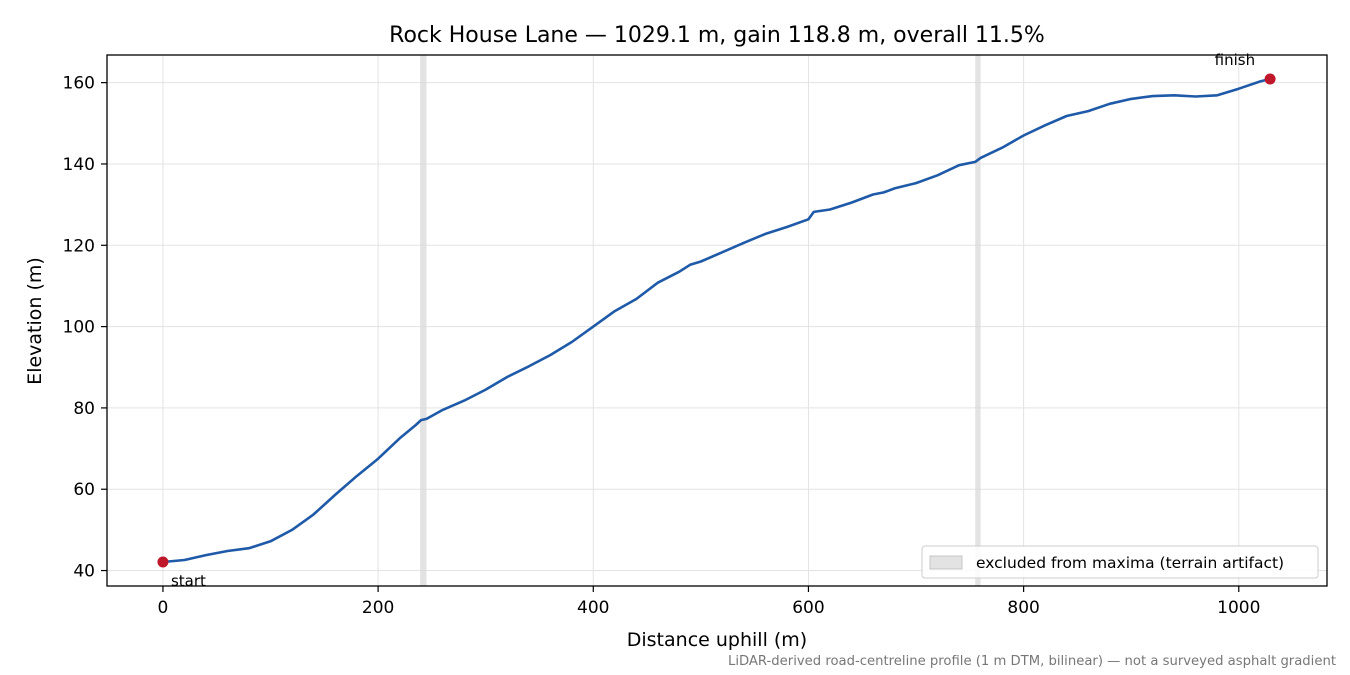  What do you see at coordinates (79, 328) in the screenshot?
I see `y-tick-label: 100` at bounding box center [79, 328].